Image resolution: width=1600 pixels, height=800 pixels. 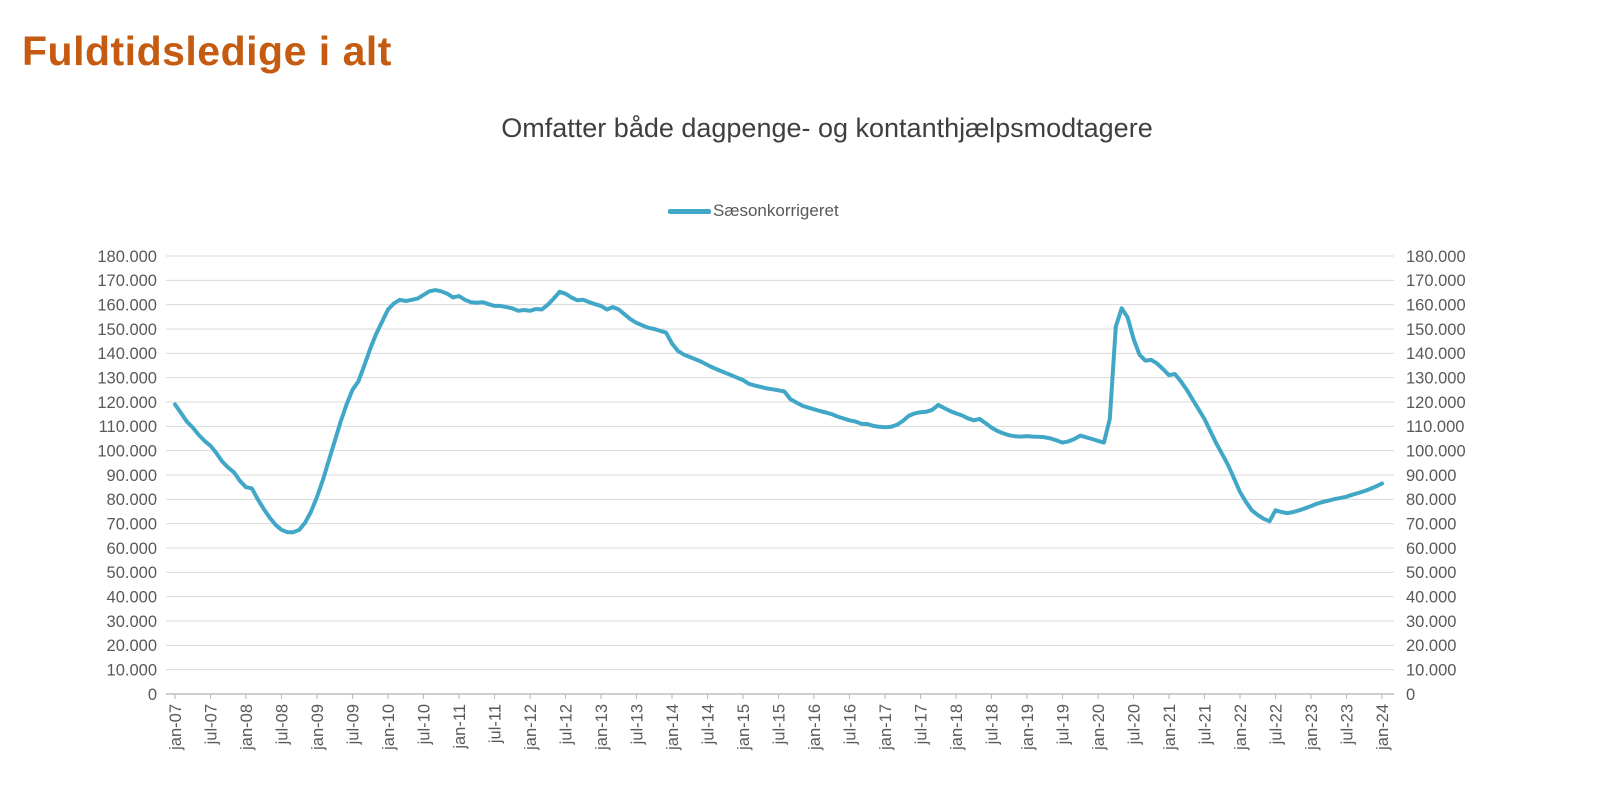 I want to click on x-axis-label: jul-20, so click(x=1134, y=724).